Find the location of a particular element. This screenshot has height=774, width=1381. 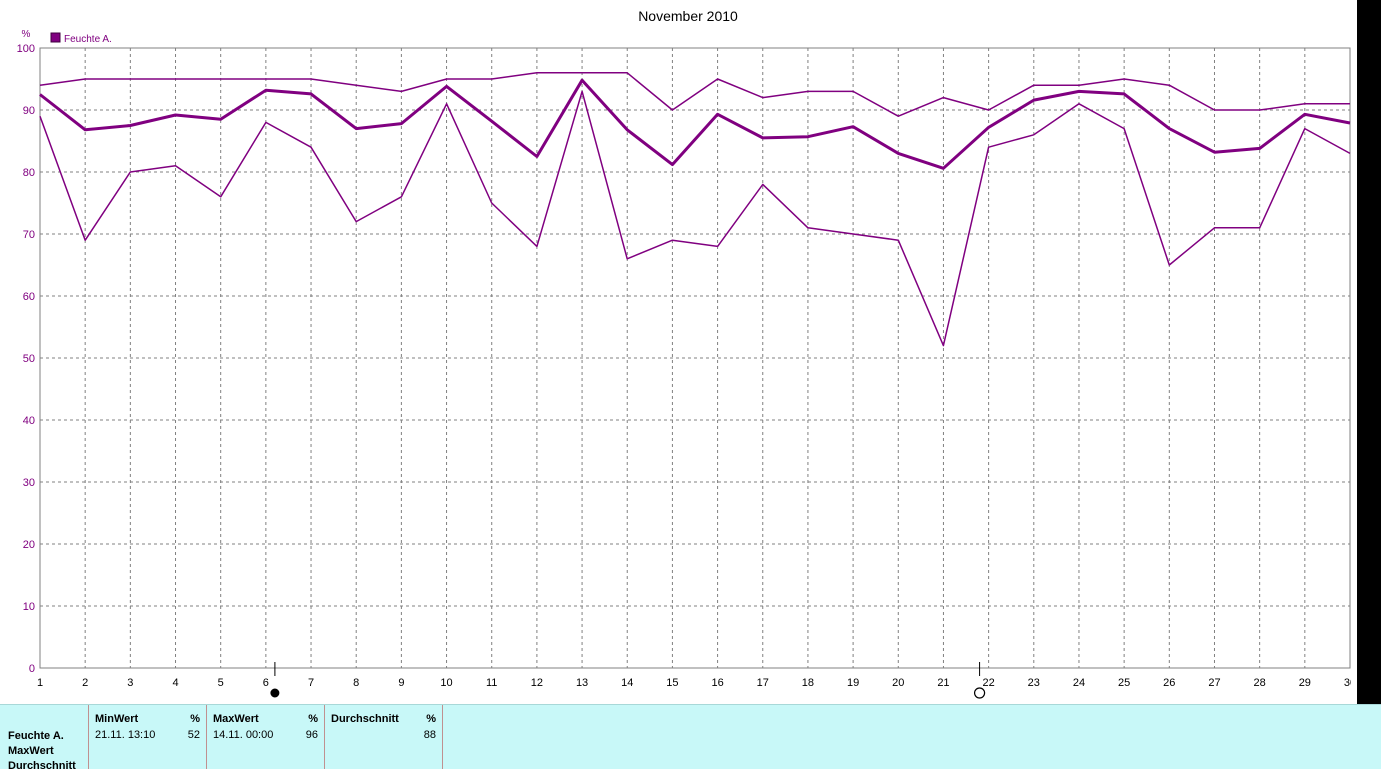

stat-time-min: 21.11. 13:10 is located at coordinates (125, 735).